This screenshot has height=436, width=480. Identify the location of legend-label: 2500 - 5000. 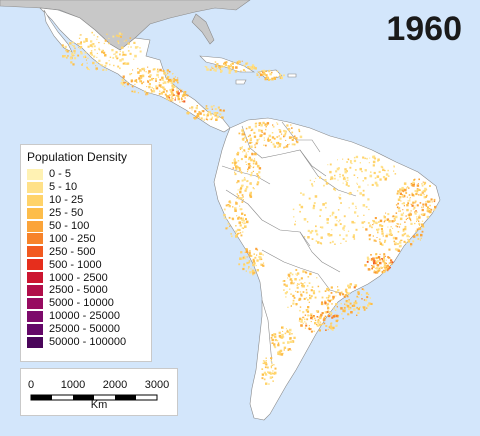
(78, 290).